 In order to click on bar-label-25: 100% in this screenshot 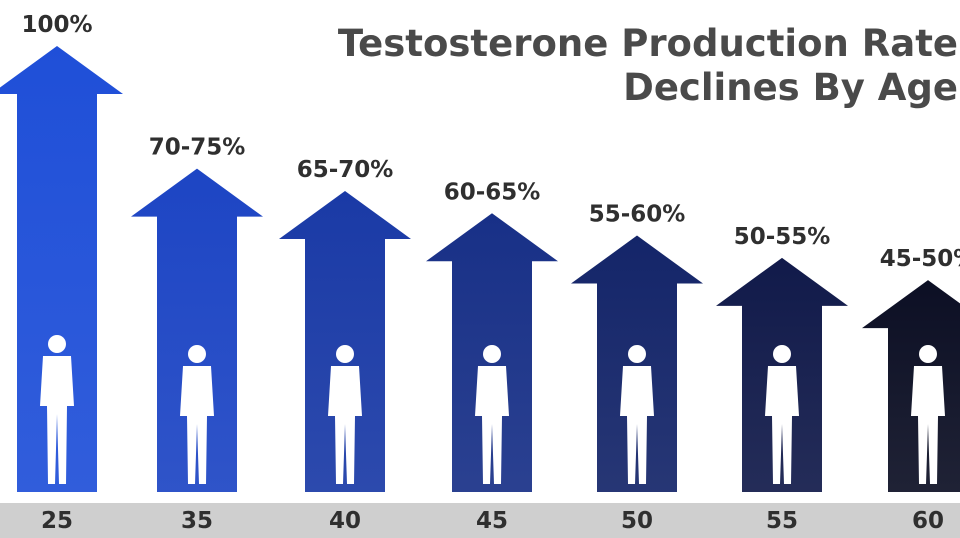, I will do `click(56, 25)`.